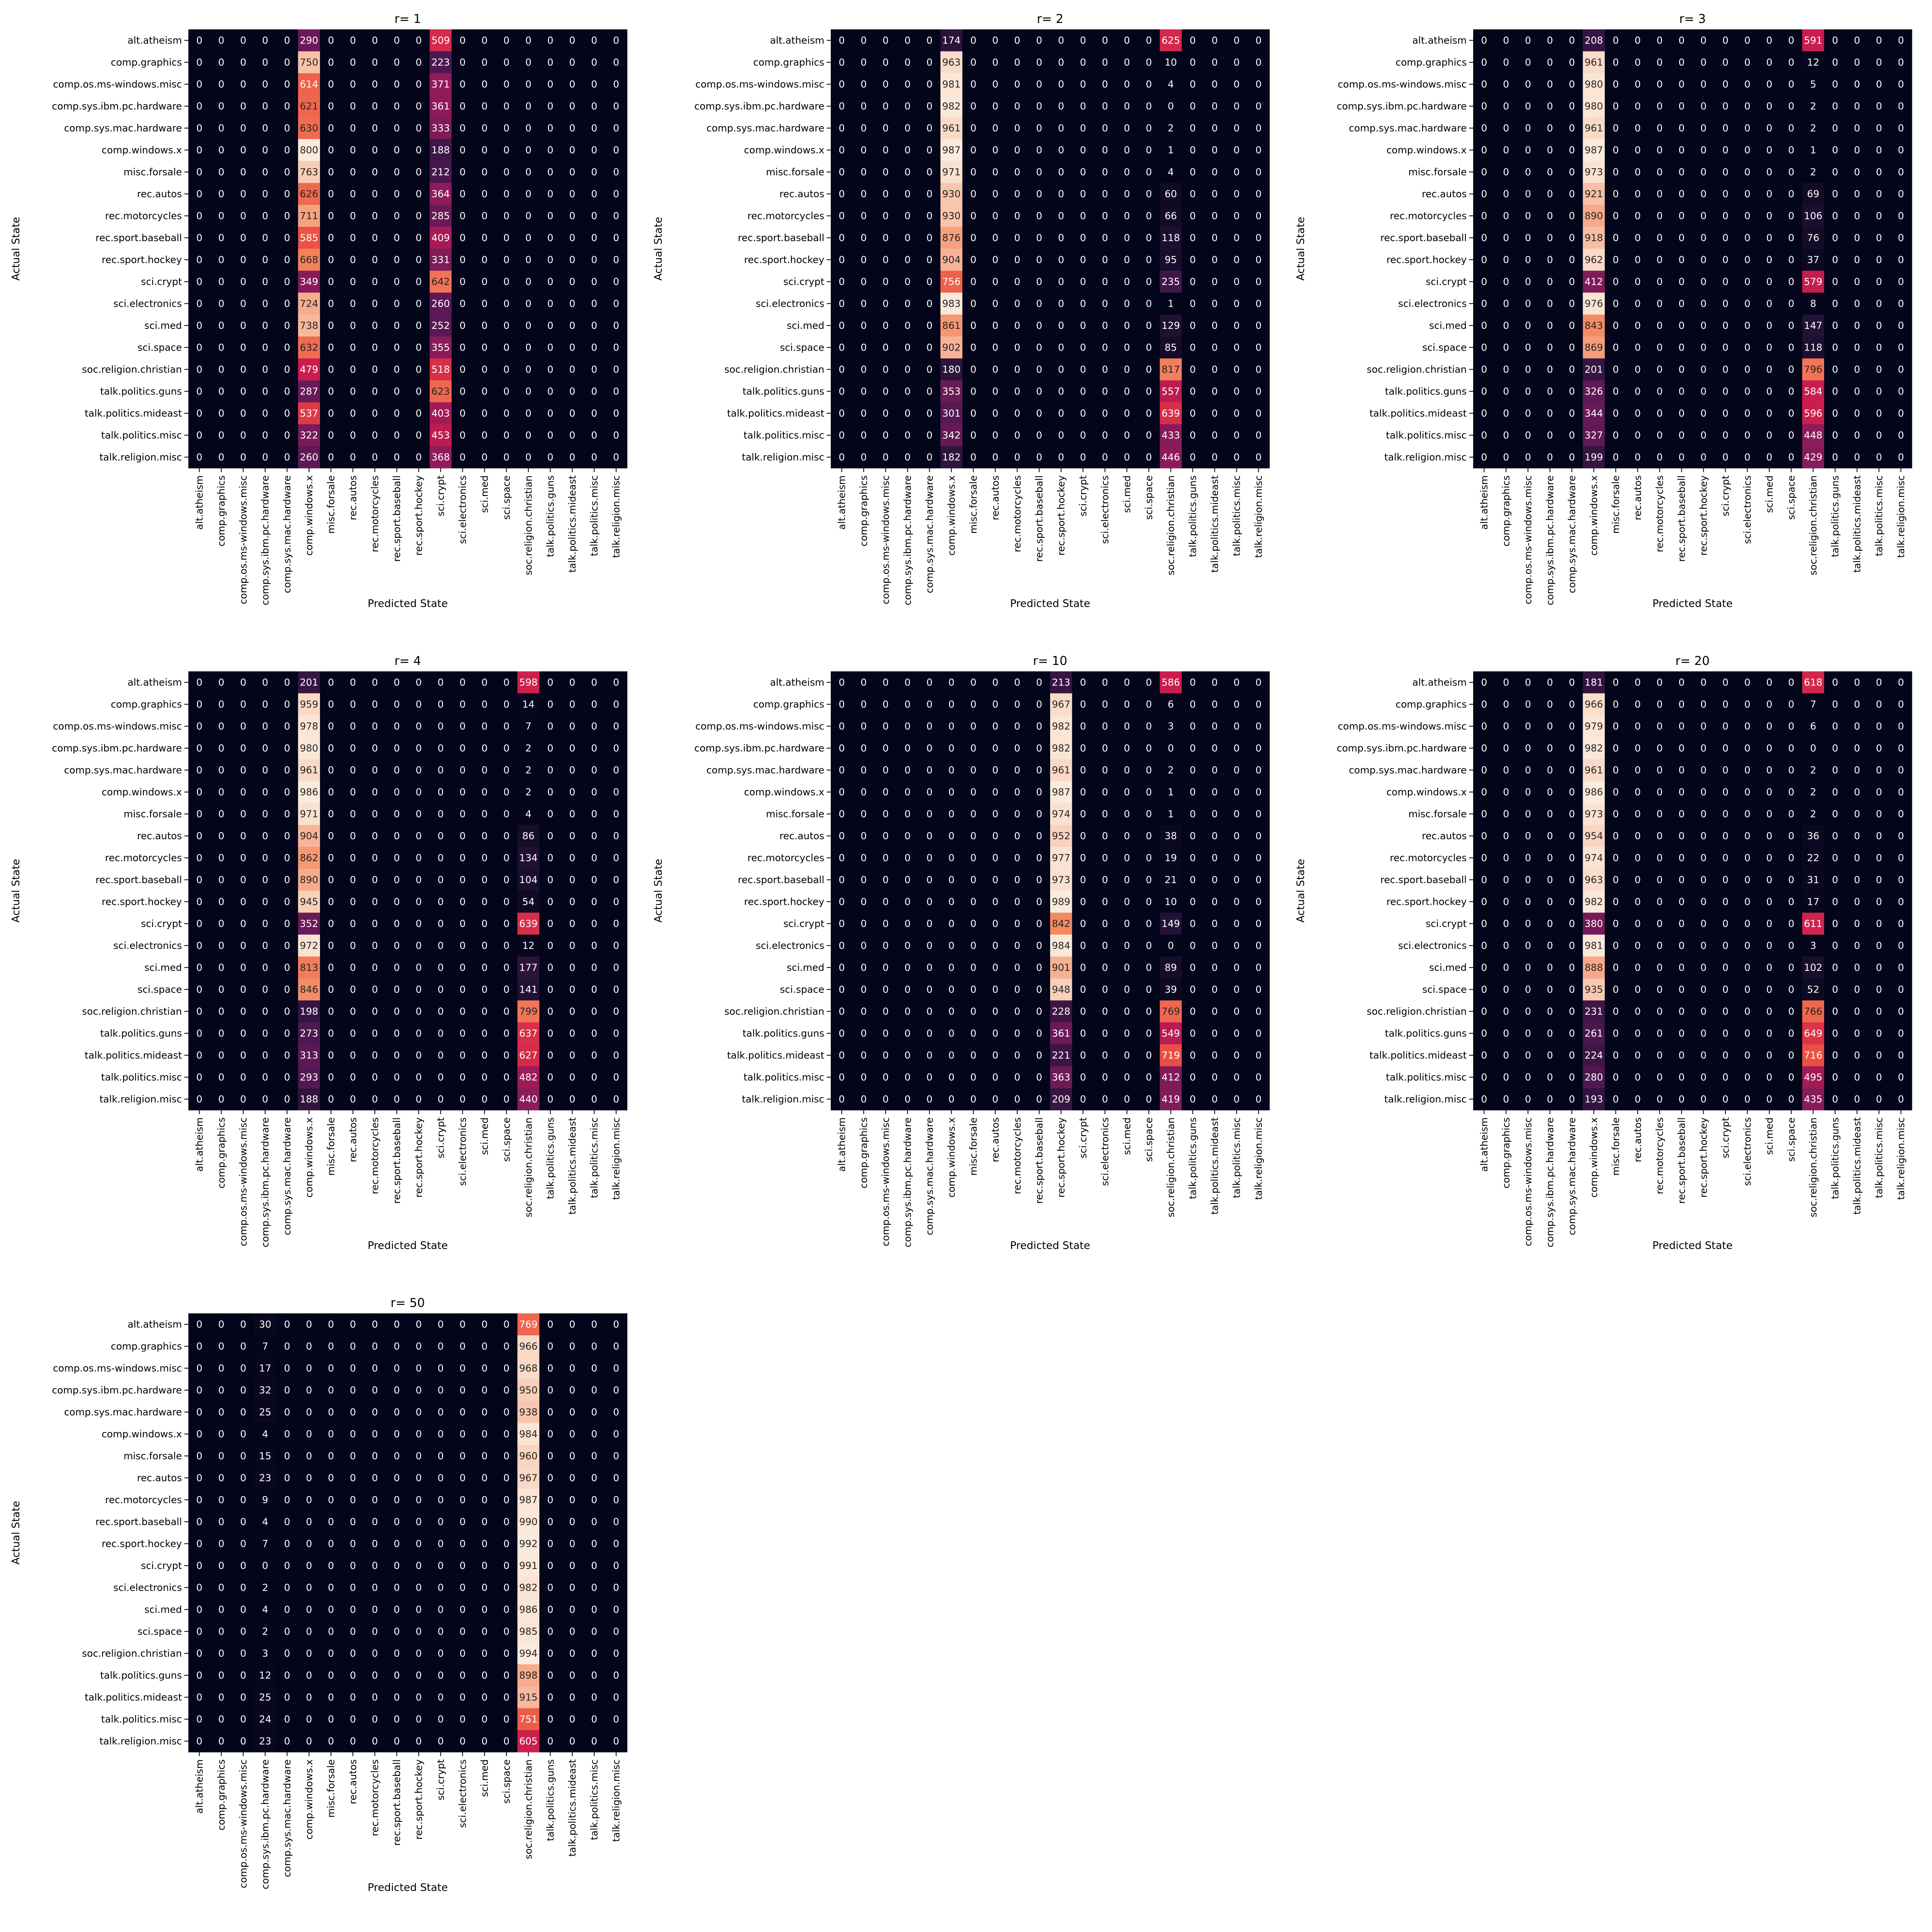  I want to click on cell-label: 1, so click(1171, 813).